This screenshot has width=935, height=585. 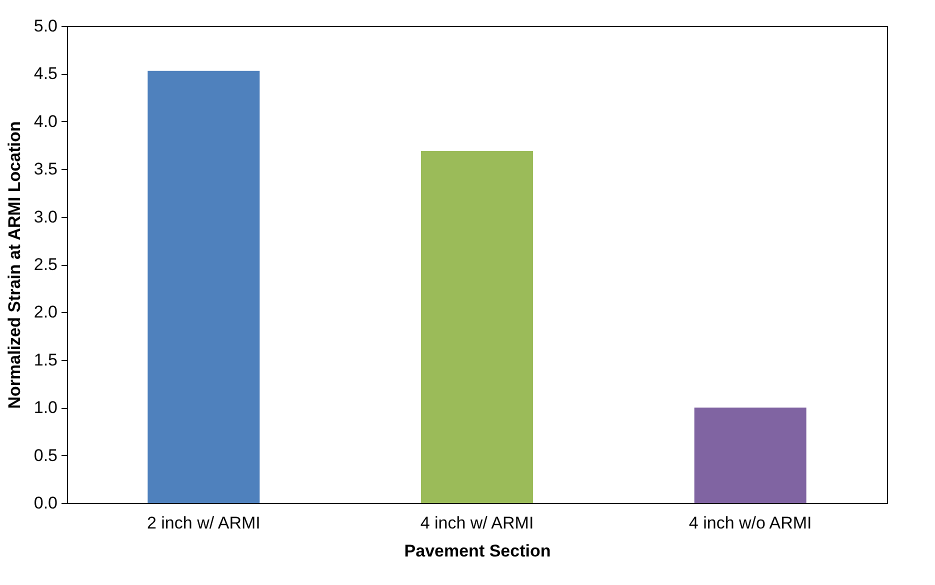 I want to click on x-tick-label: 2 inch w/ ARMI, so click(x=203, y=523).